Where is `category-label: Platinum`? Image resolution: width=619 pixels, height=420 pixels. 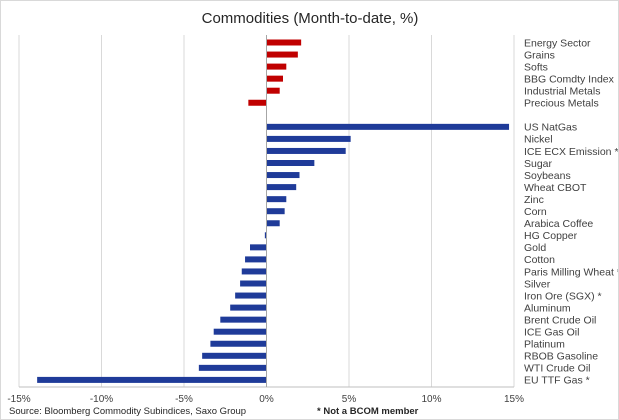
category-label: Platinum is located at coordinates (544, 345).